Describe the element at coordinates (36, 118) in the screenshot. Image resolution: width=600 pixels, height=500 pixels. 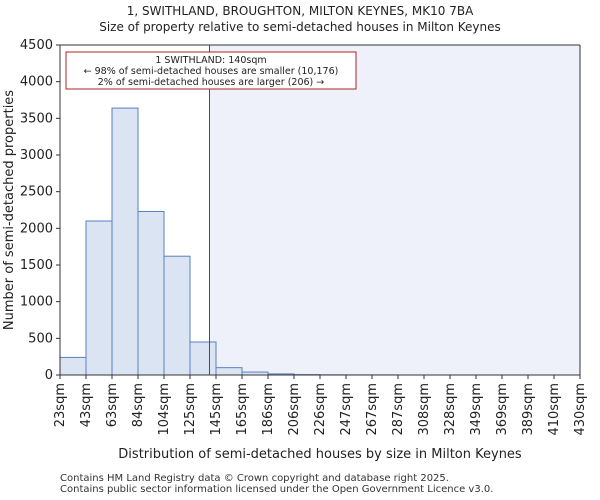
I see `y-tick-label: 3500` at that location.